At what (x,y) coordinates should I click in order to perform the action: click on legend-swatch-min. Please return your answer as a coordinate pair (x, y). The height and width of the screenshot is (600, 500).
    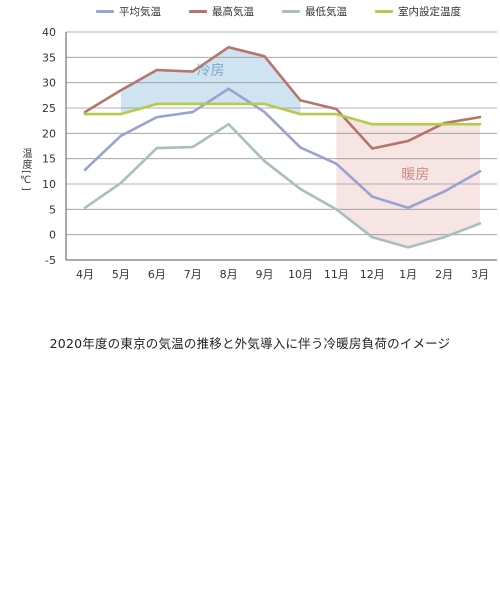
    Looking at the image, I should click on (291, 11).